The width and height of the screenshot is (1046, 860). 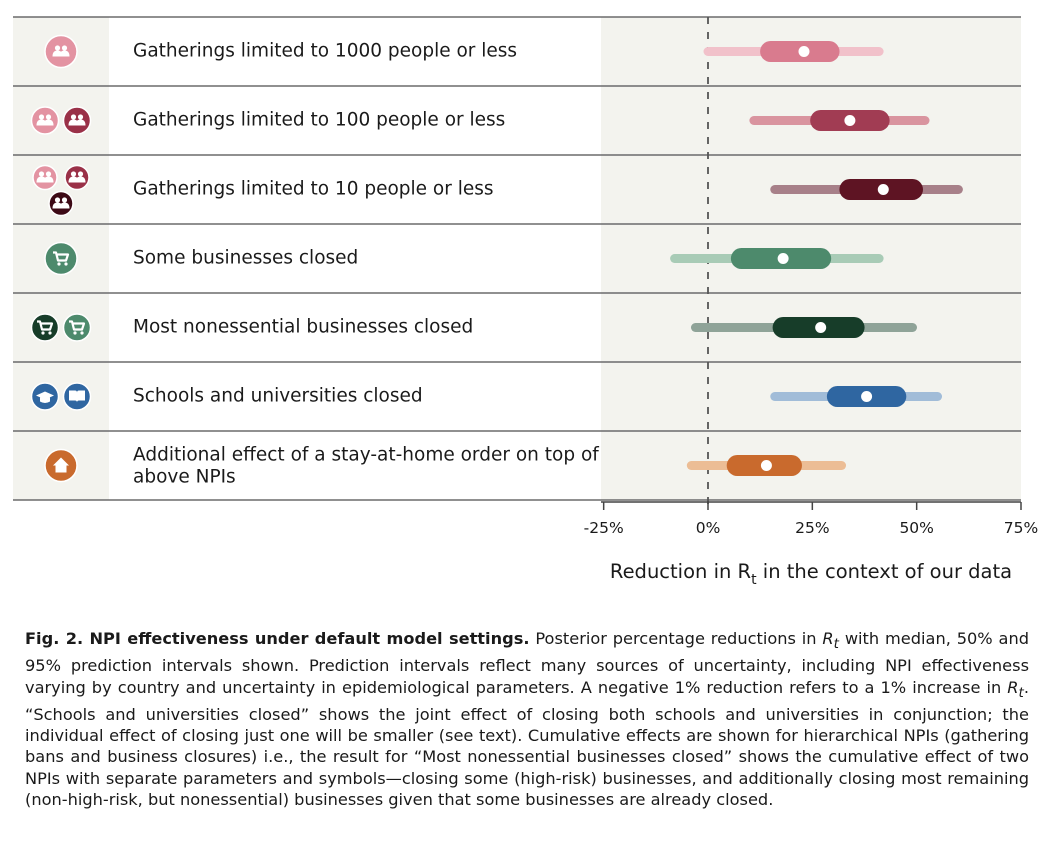 What do you see at coordinates (604, 528) in the screenshot?
I see `x-tick-label: -25%` at bounding box center [604, 528].